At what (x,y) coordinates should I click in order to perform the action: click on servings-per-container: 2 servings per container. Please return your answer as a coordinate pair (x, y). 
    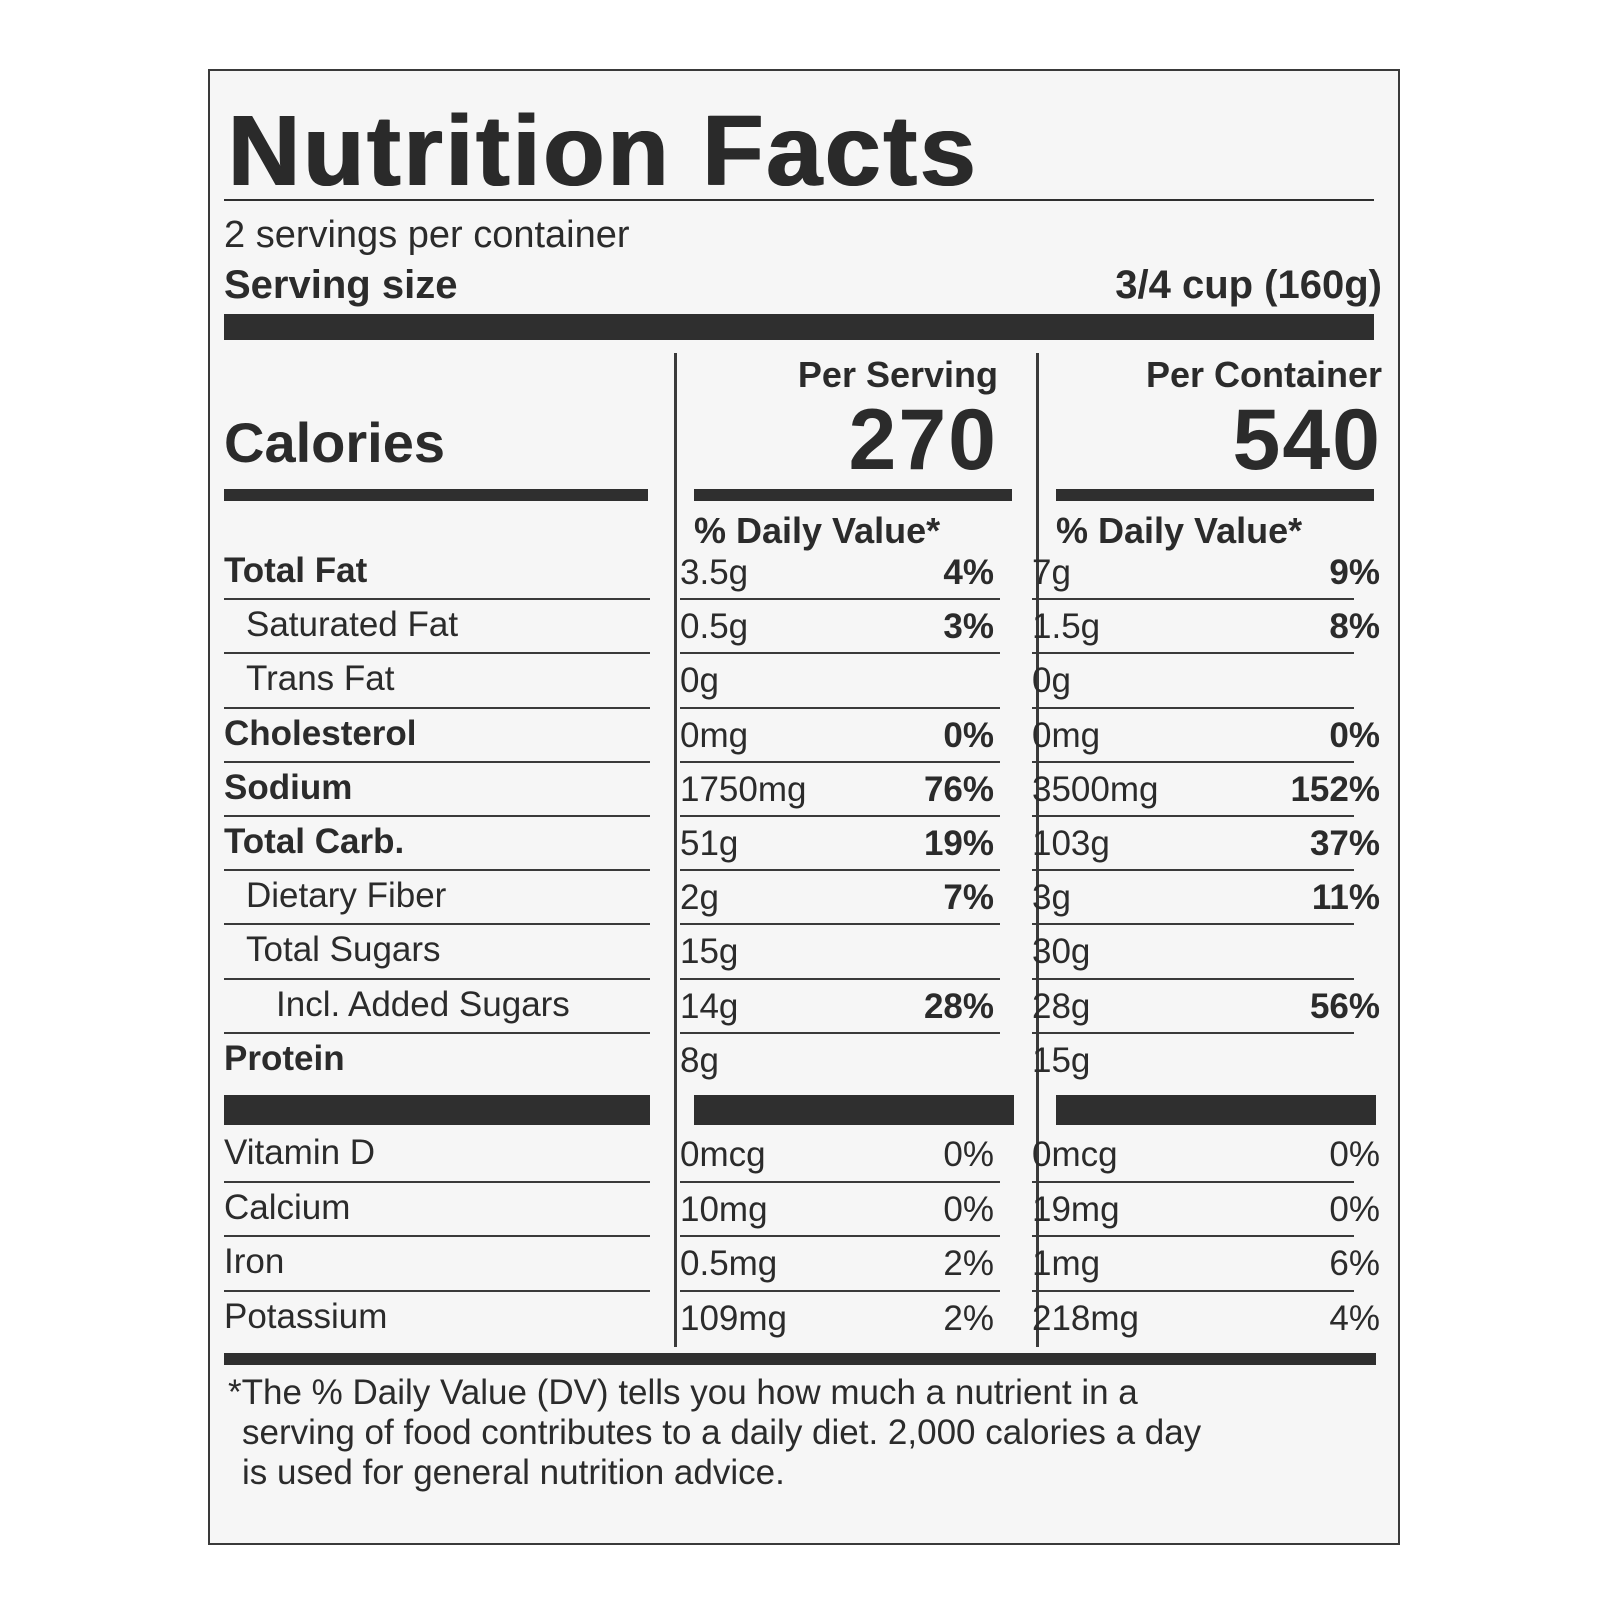
    Looking at the image, I should click on (427, 235).